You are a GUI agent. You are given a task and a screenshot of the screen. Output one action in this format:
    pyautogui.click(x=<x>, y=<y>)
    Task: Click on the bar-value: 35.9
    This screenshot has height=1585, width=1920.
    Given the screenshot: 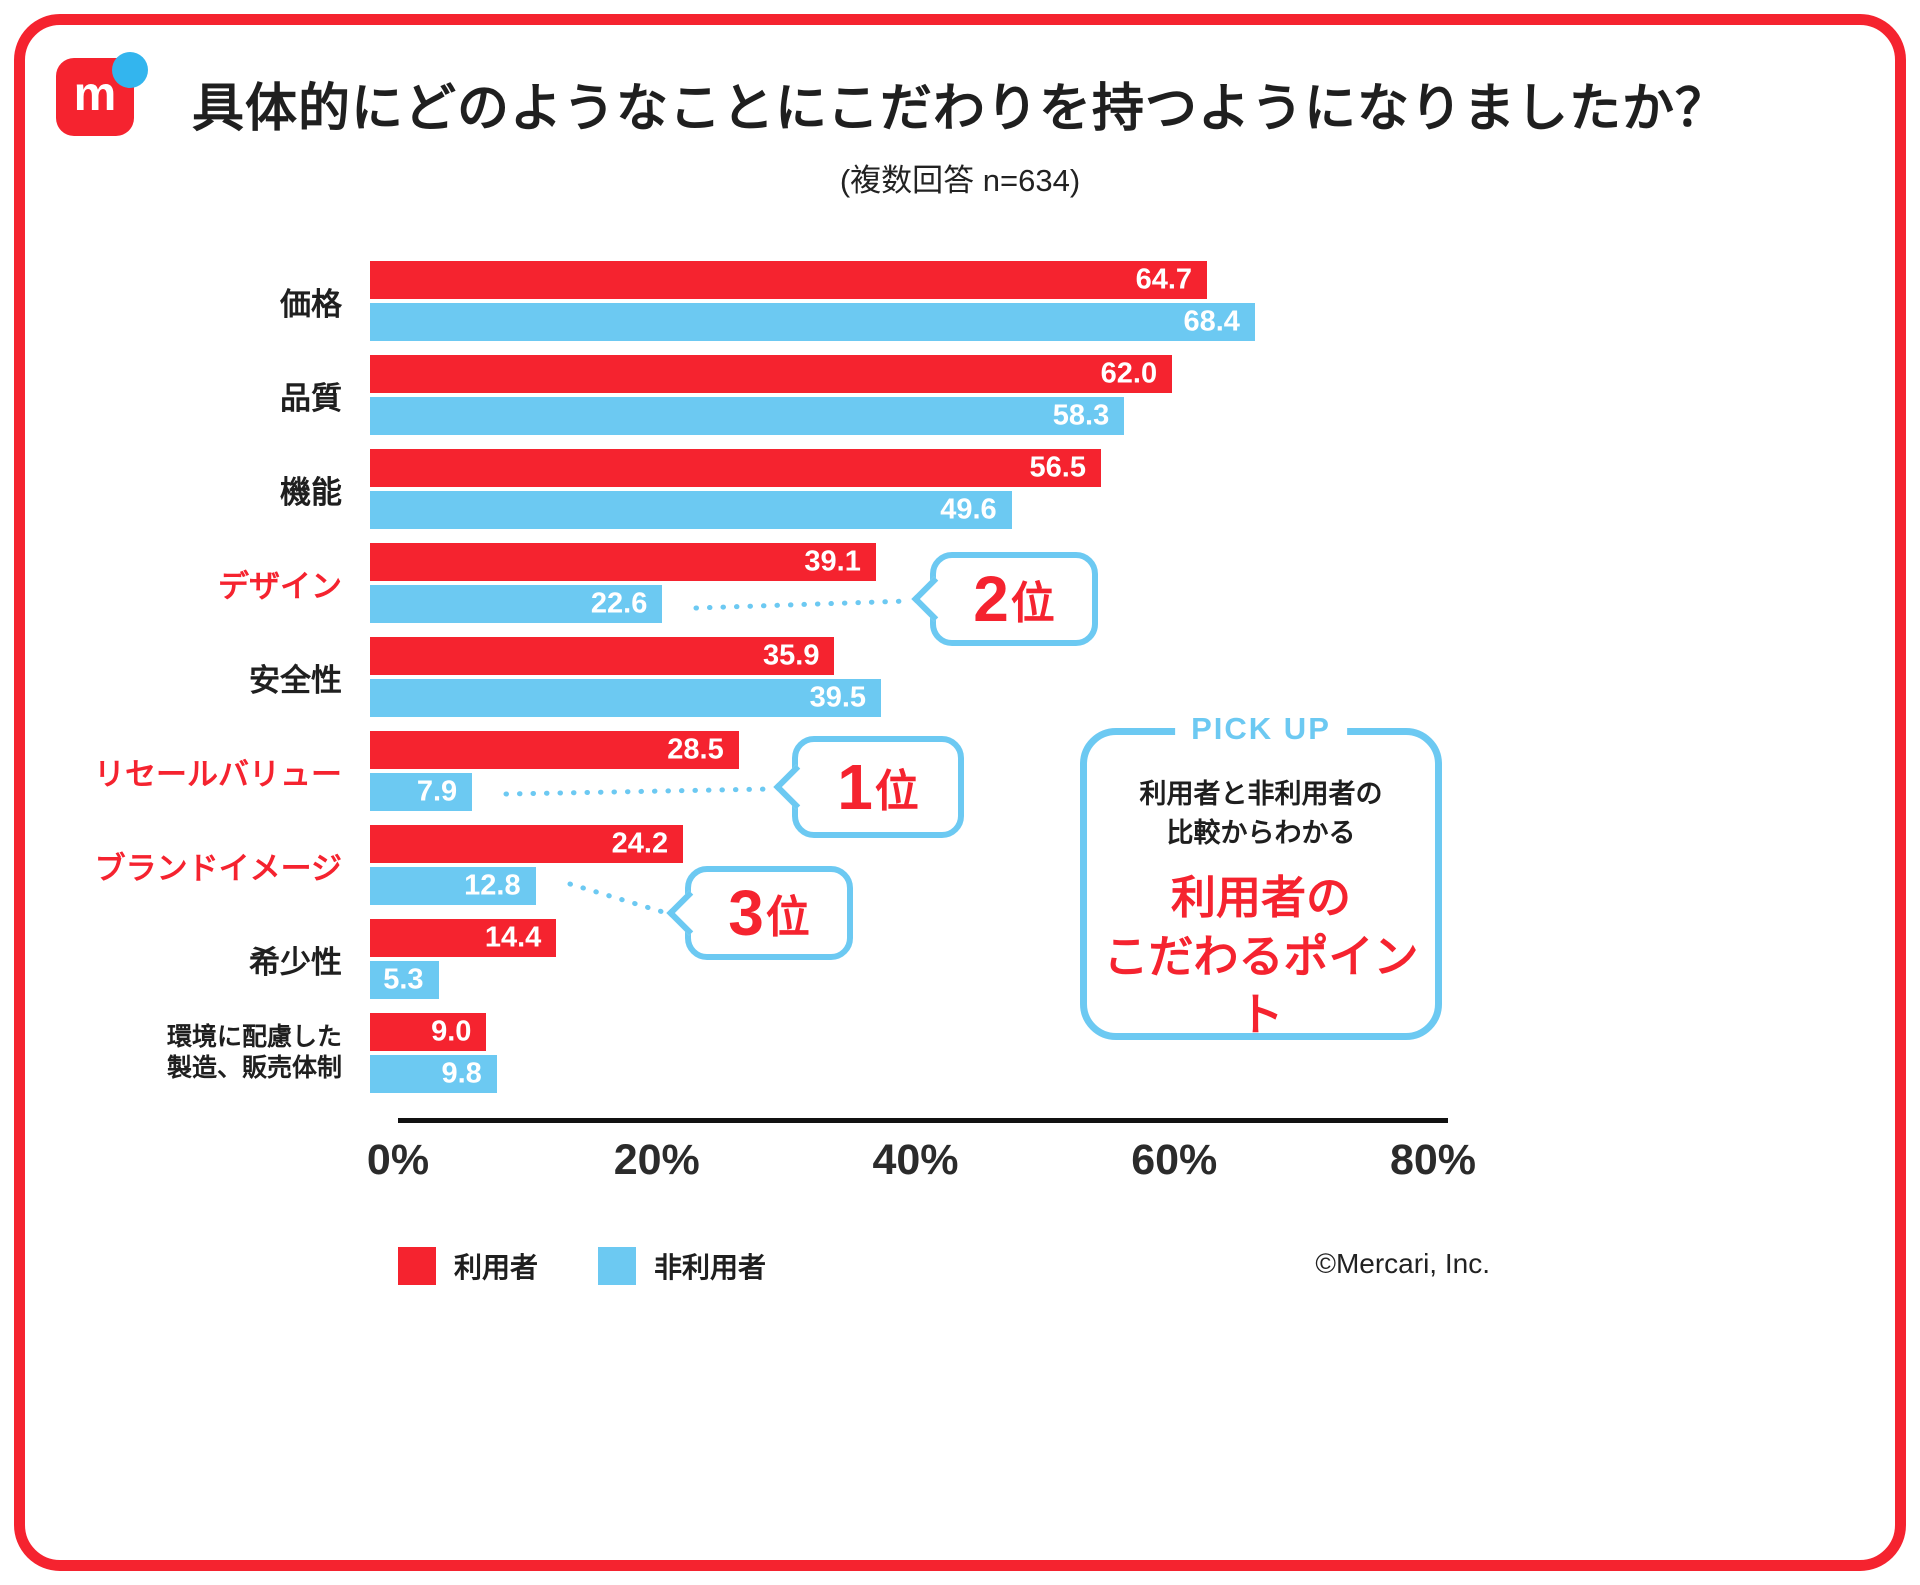 What is the action you would take?
    pyautogui.click(x=791, y=655)
    